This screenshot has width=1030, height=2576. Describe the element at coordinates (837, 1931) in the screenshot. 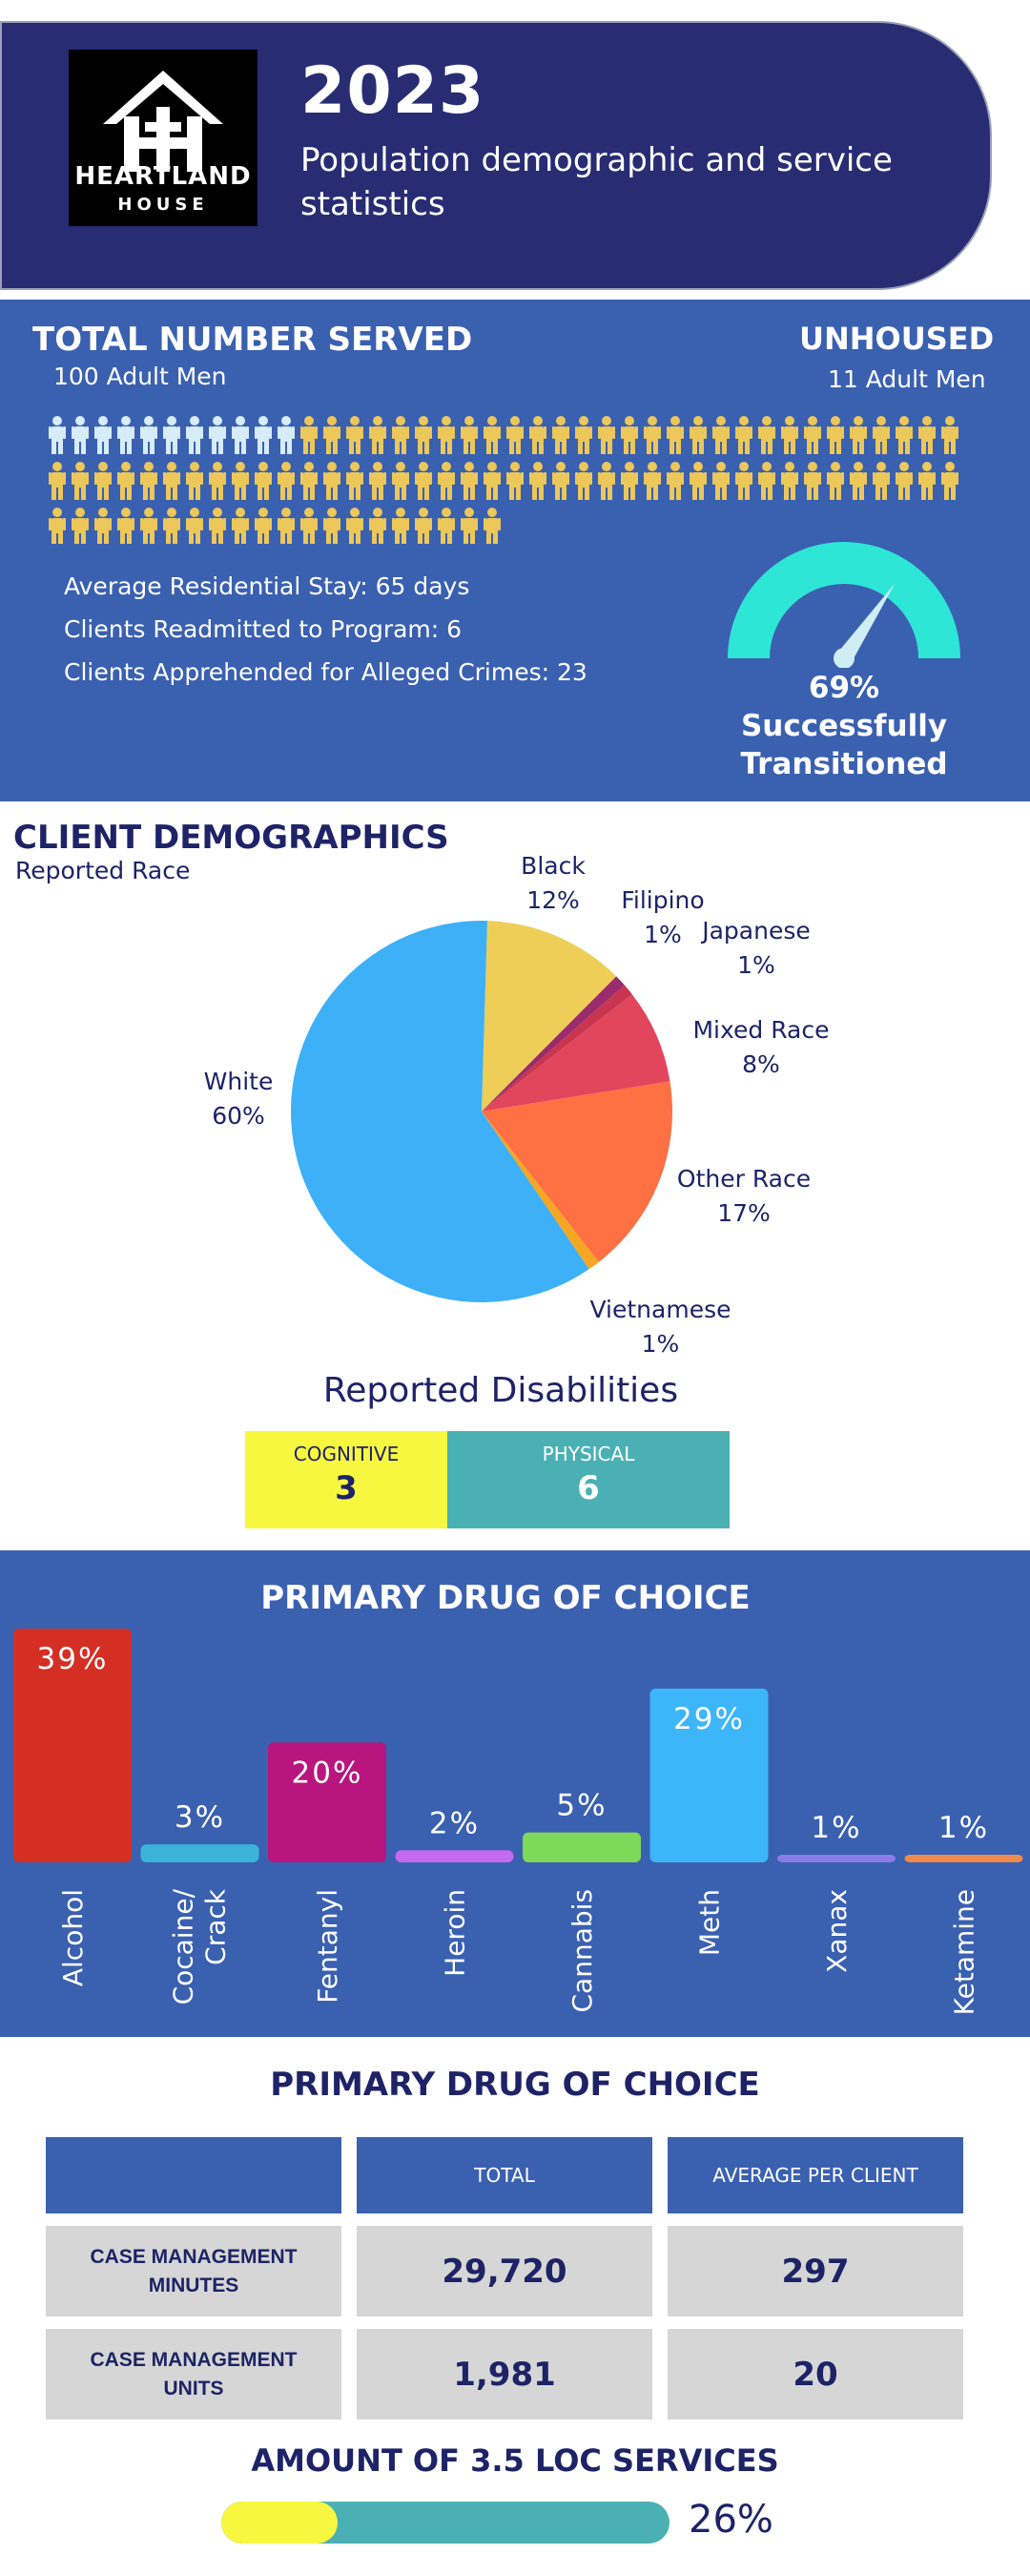

I see `bar-category-label: Xanax` at that location.